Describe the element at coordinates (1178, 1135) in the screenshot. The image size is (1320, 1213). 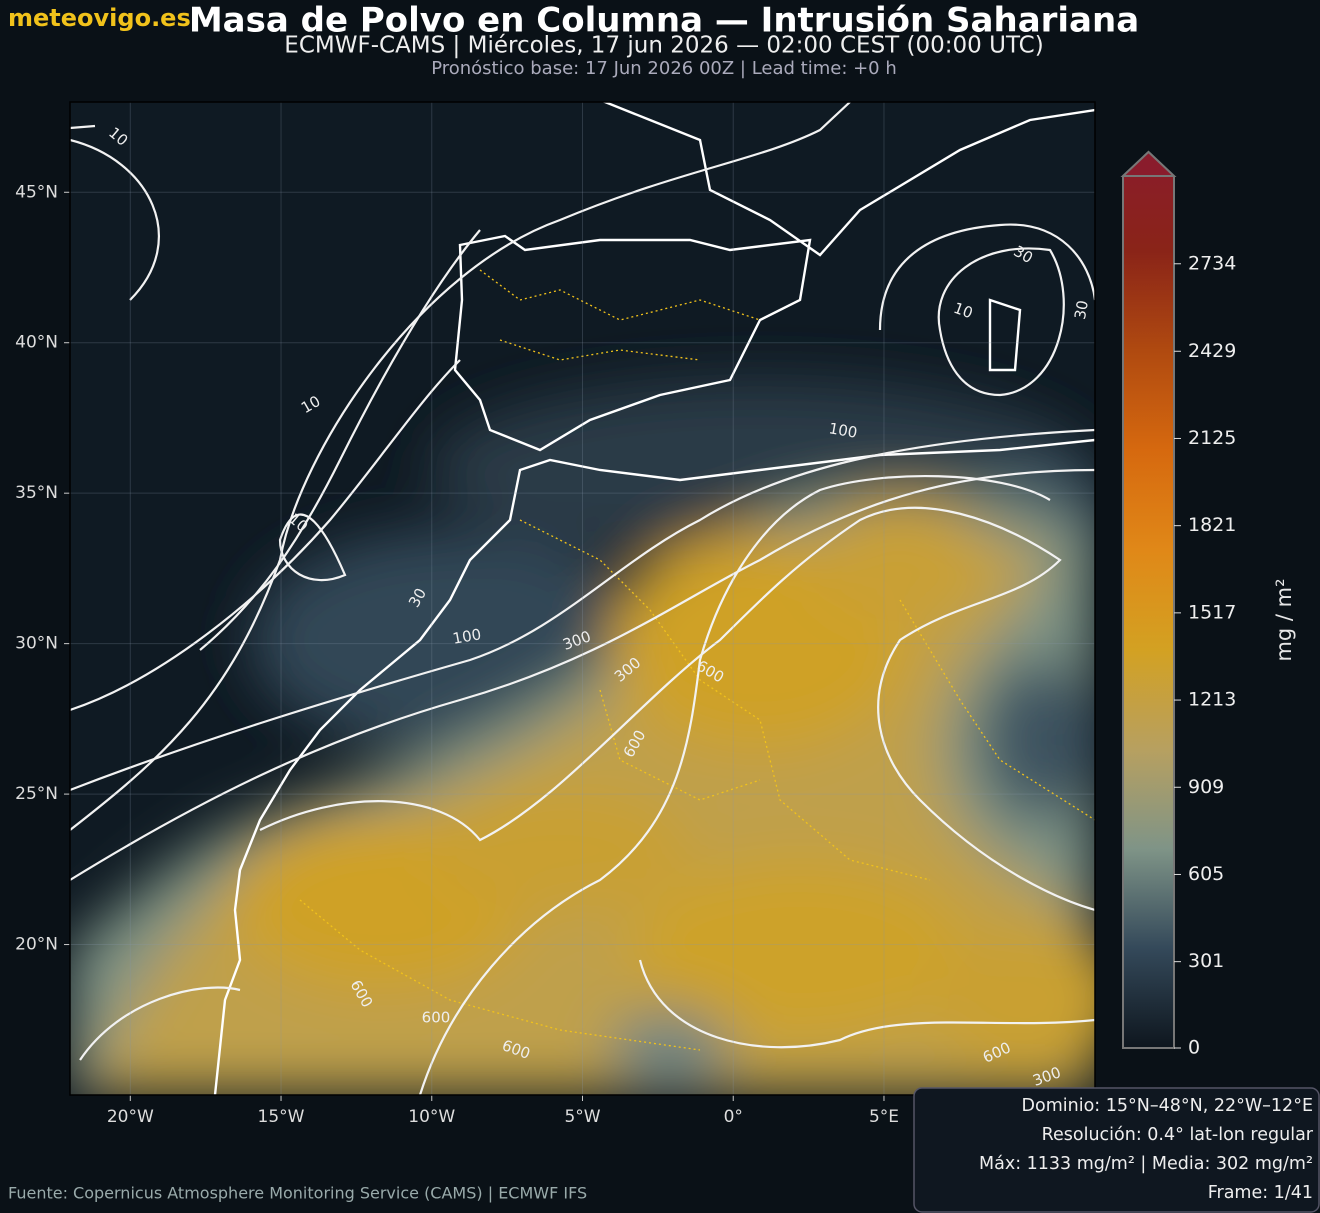
I see `info-line: Resolución: 0.4° lat-lon regular` at that location.